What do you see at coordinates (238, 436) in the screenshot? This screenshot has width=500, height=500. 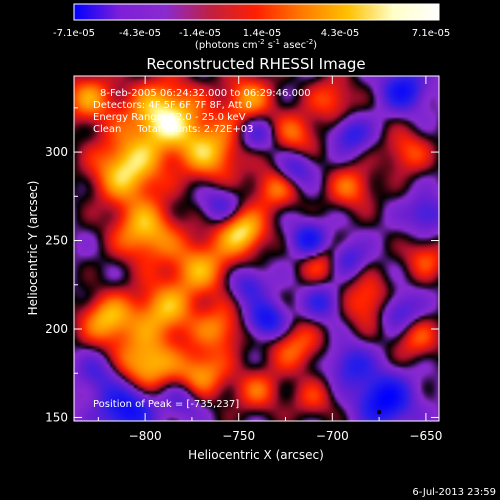 I see `x-tick-label: −750` at bounding box center [238, 436].